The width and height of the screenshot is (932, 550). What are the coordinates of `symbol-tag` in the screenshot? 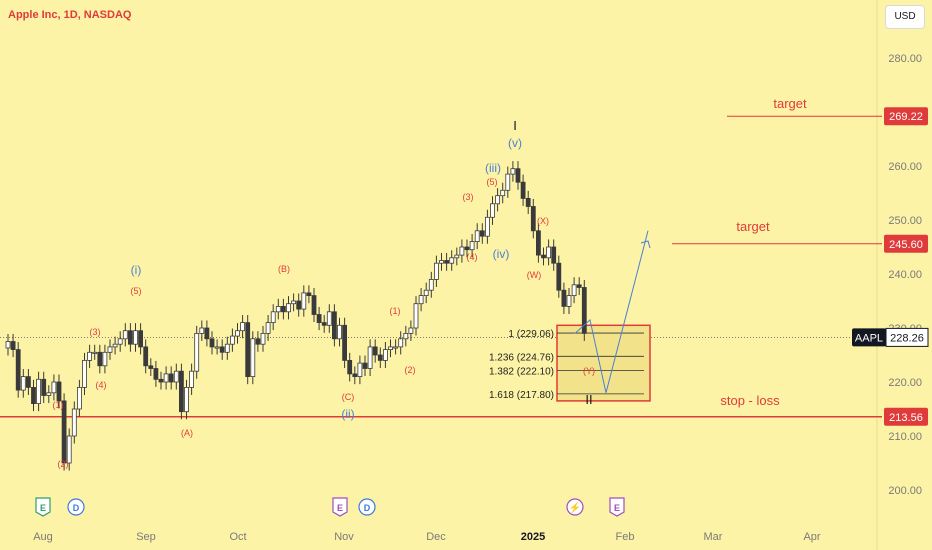 It's located at (869, 337).